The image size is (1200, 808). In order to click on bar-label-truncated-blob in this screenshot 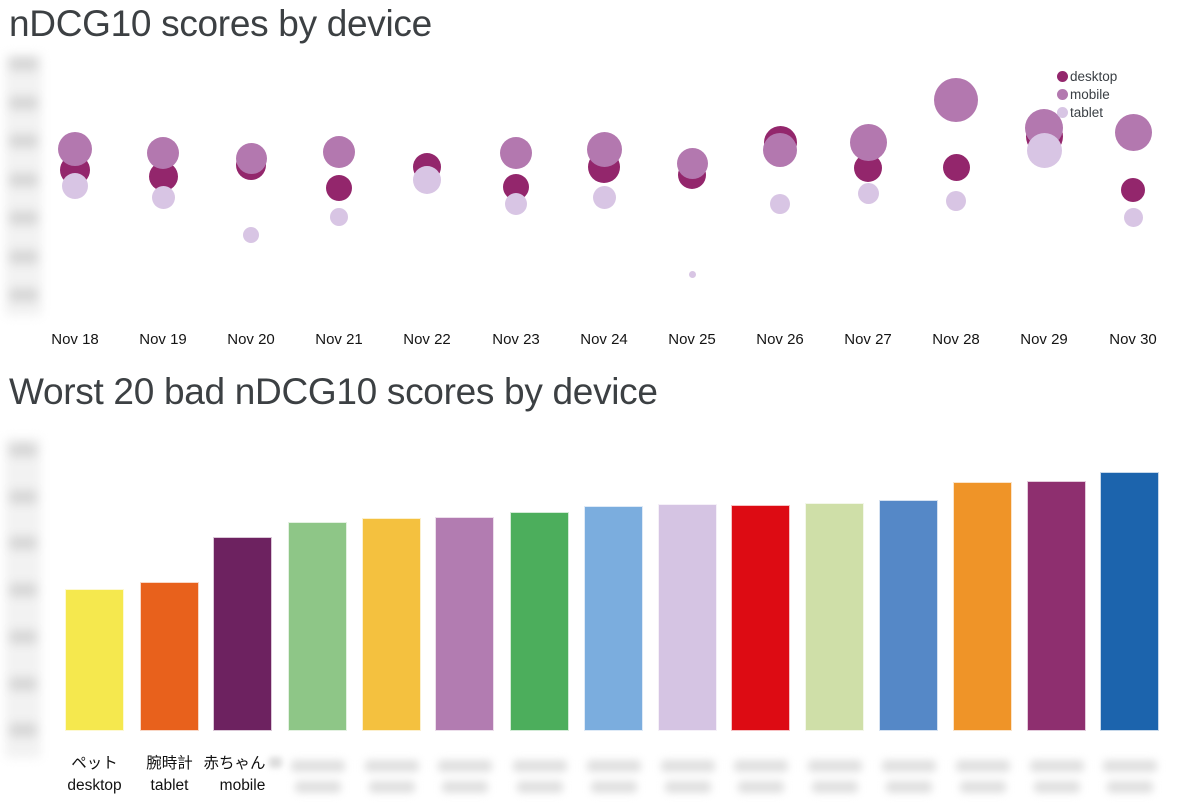, I will do `click(275, 762)`.